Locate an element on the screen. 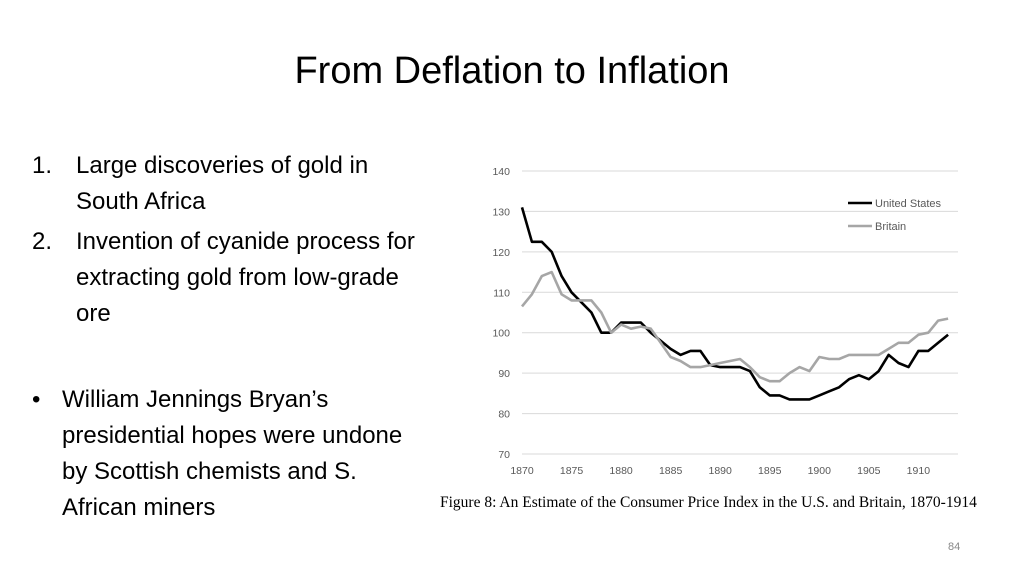 The width and height of the screenshot is (1024, 575). x-tick-label: 1895 is located at coordinates (770, 471).